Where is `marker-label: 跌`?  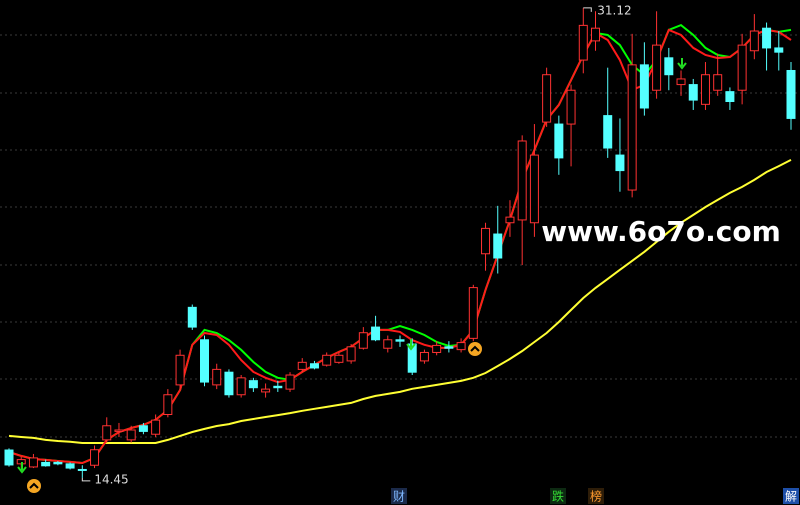
marker-label: 跌 is located at coordinates (558, 496).